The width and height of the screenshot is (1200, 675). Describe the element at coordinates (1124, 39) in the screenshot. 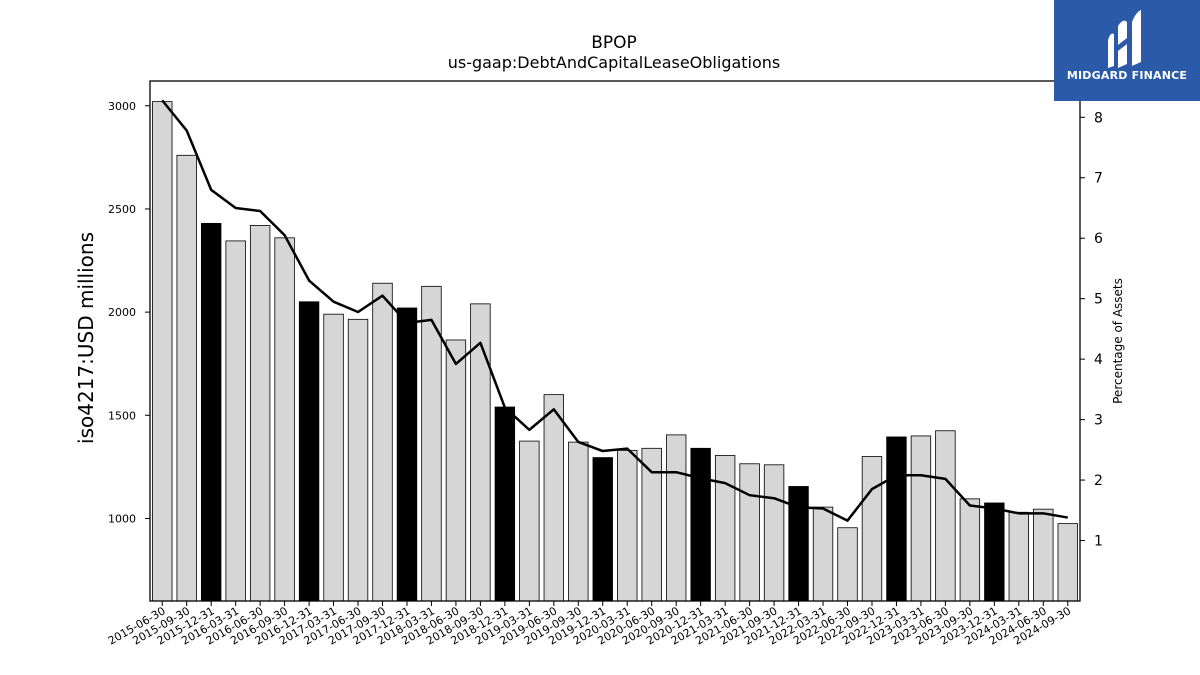

I see `logo-mark-icon` at that location.